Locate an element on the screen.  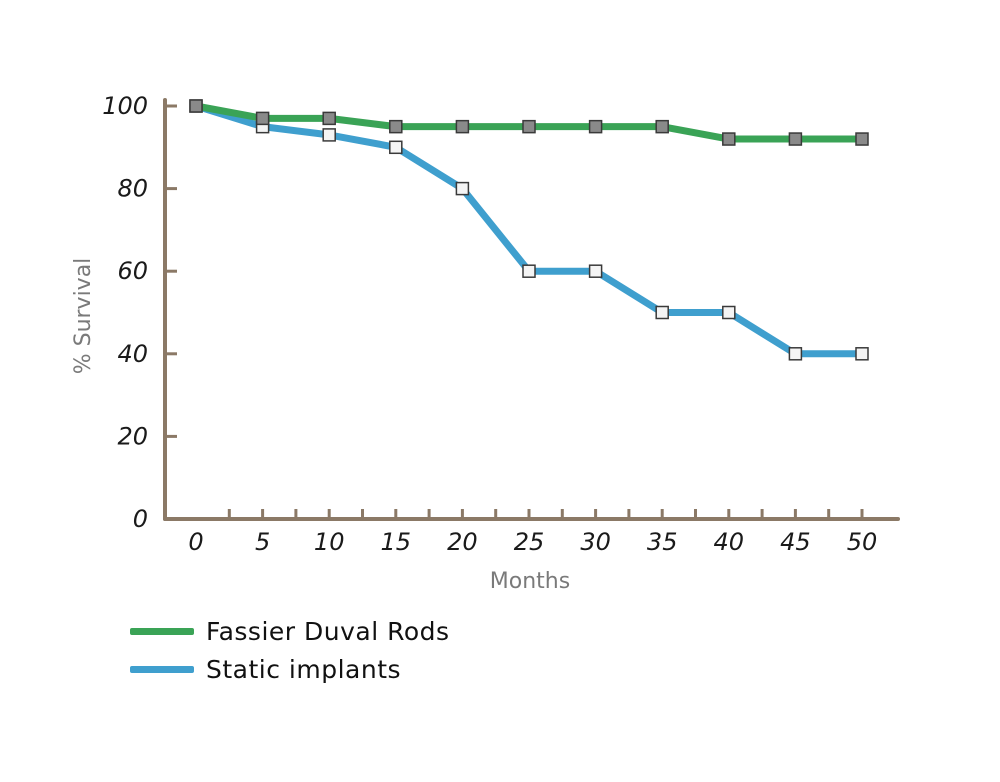
x-tick-label: 25 is located at coordinates (529, 542).